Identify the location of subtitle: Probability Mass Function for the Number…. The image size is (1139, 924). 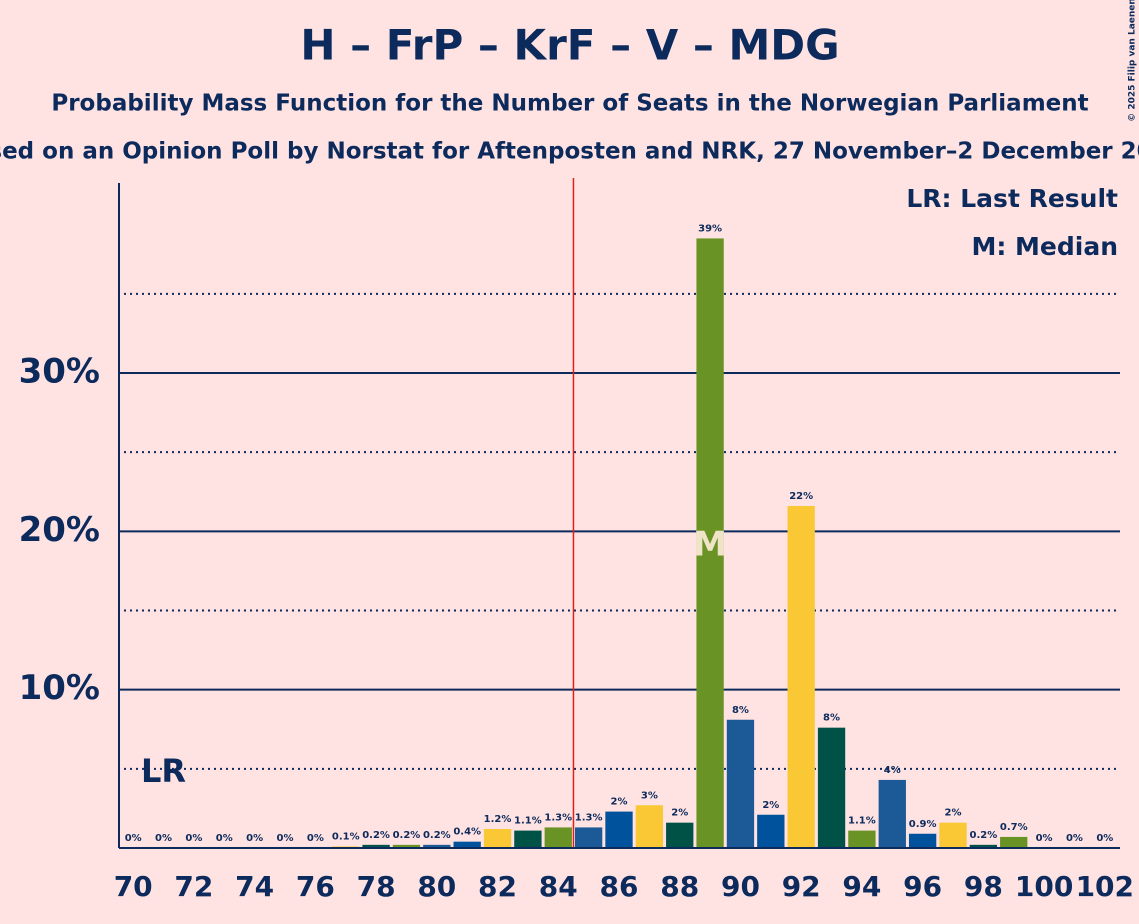
(569, 104).